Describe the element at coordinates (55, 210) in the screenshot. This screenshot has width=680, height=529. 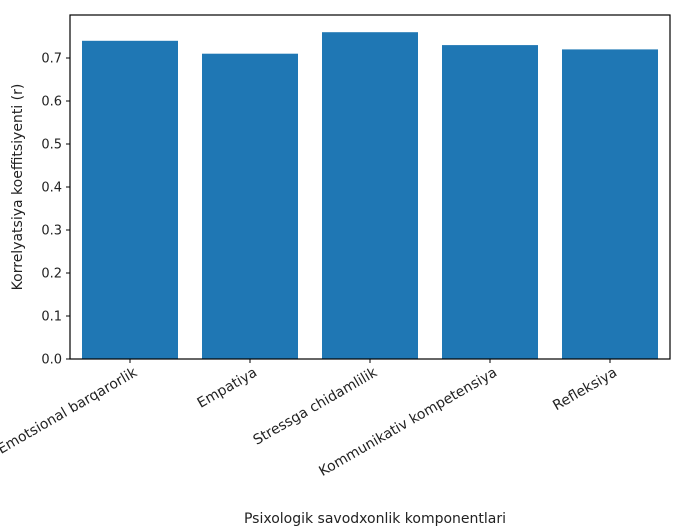
I see `y-axis-ticks: 0.0 0.1 0.2 0.3 0.4 0.5 0.6 0.7` at that location.